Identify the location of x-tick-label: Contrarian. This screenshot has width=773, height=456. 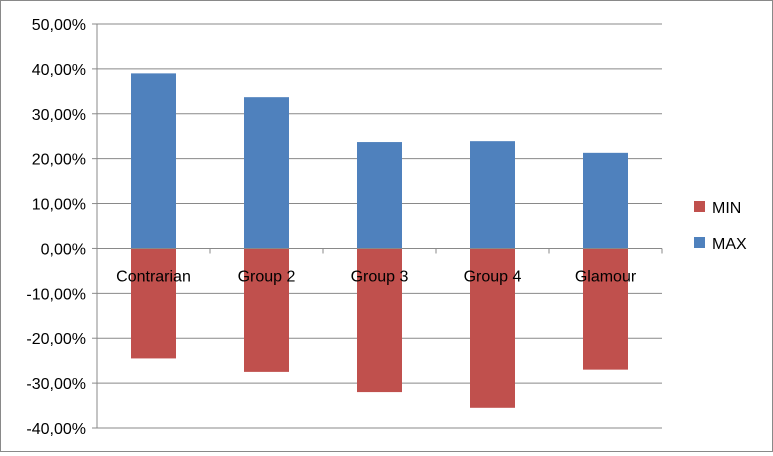
(153, 276).